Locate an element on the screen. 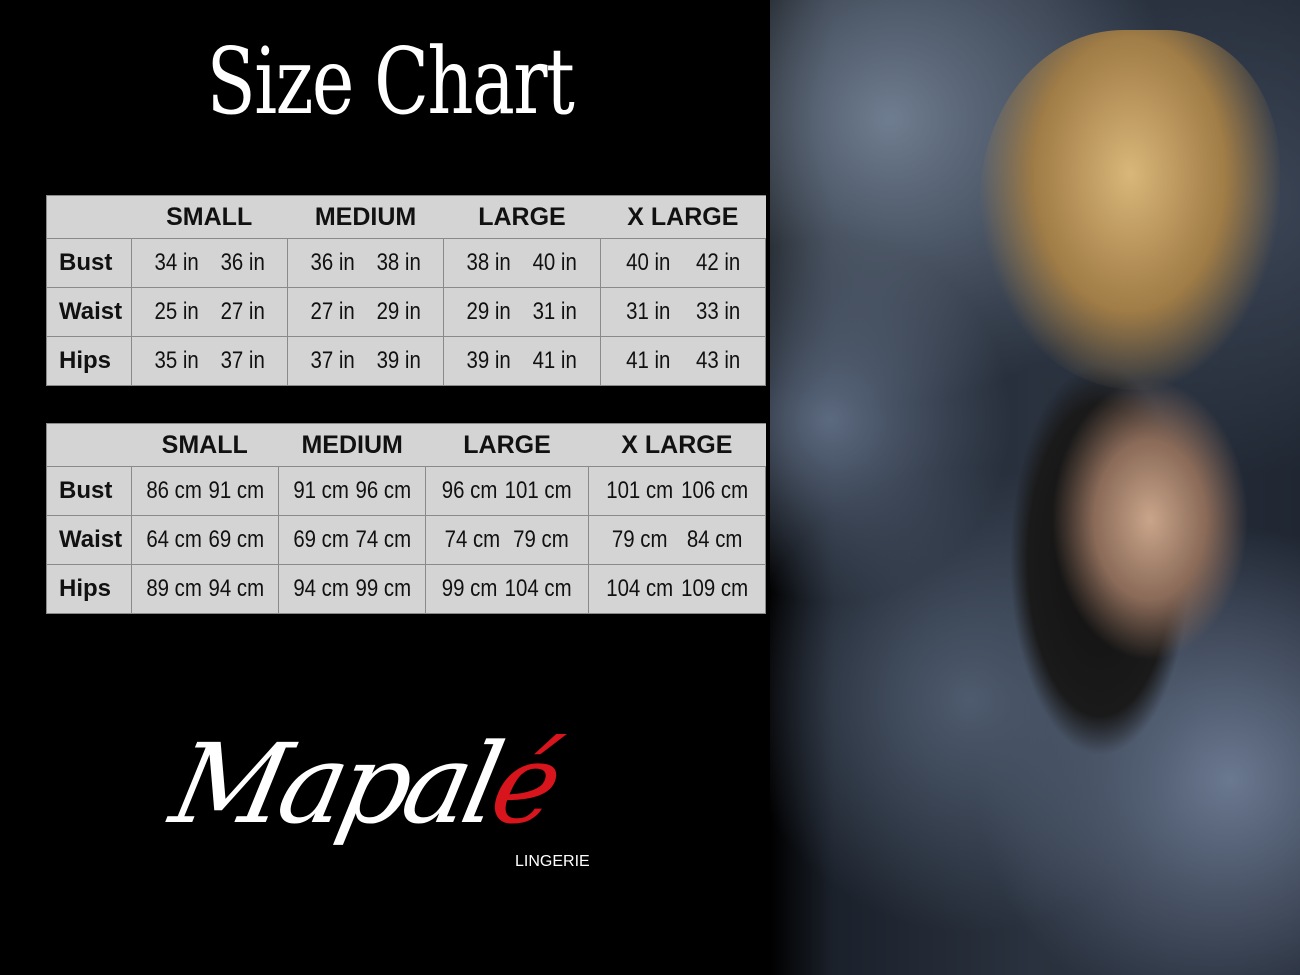 Image resolution: width=1300 pixels, height=975 pixels. page-title: Size Chart is located at coordinates (390, 81).